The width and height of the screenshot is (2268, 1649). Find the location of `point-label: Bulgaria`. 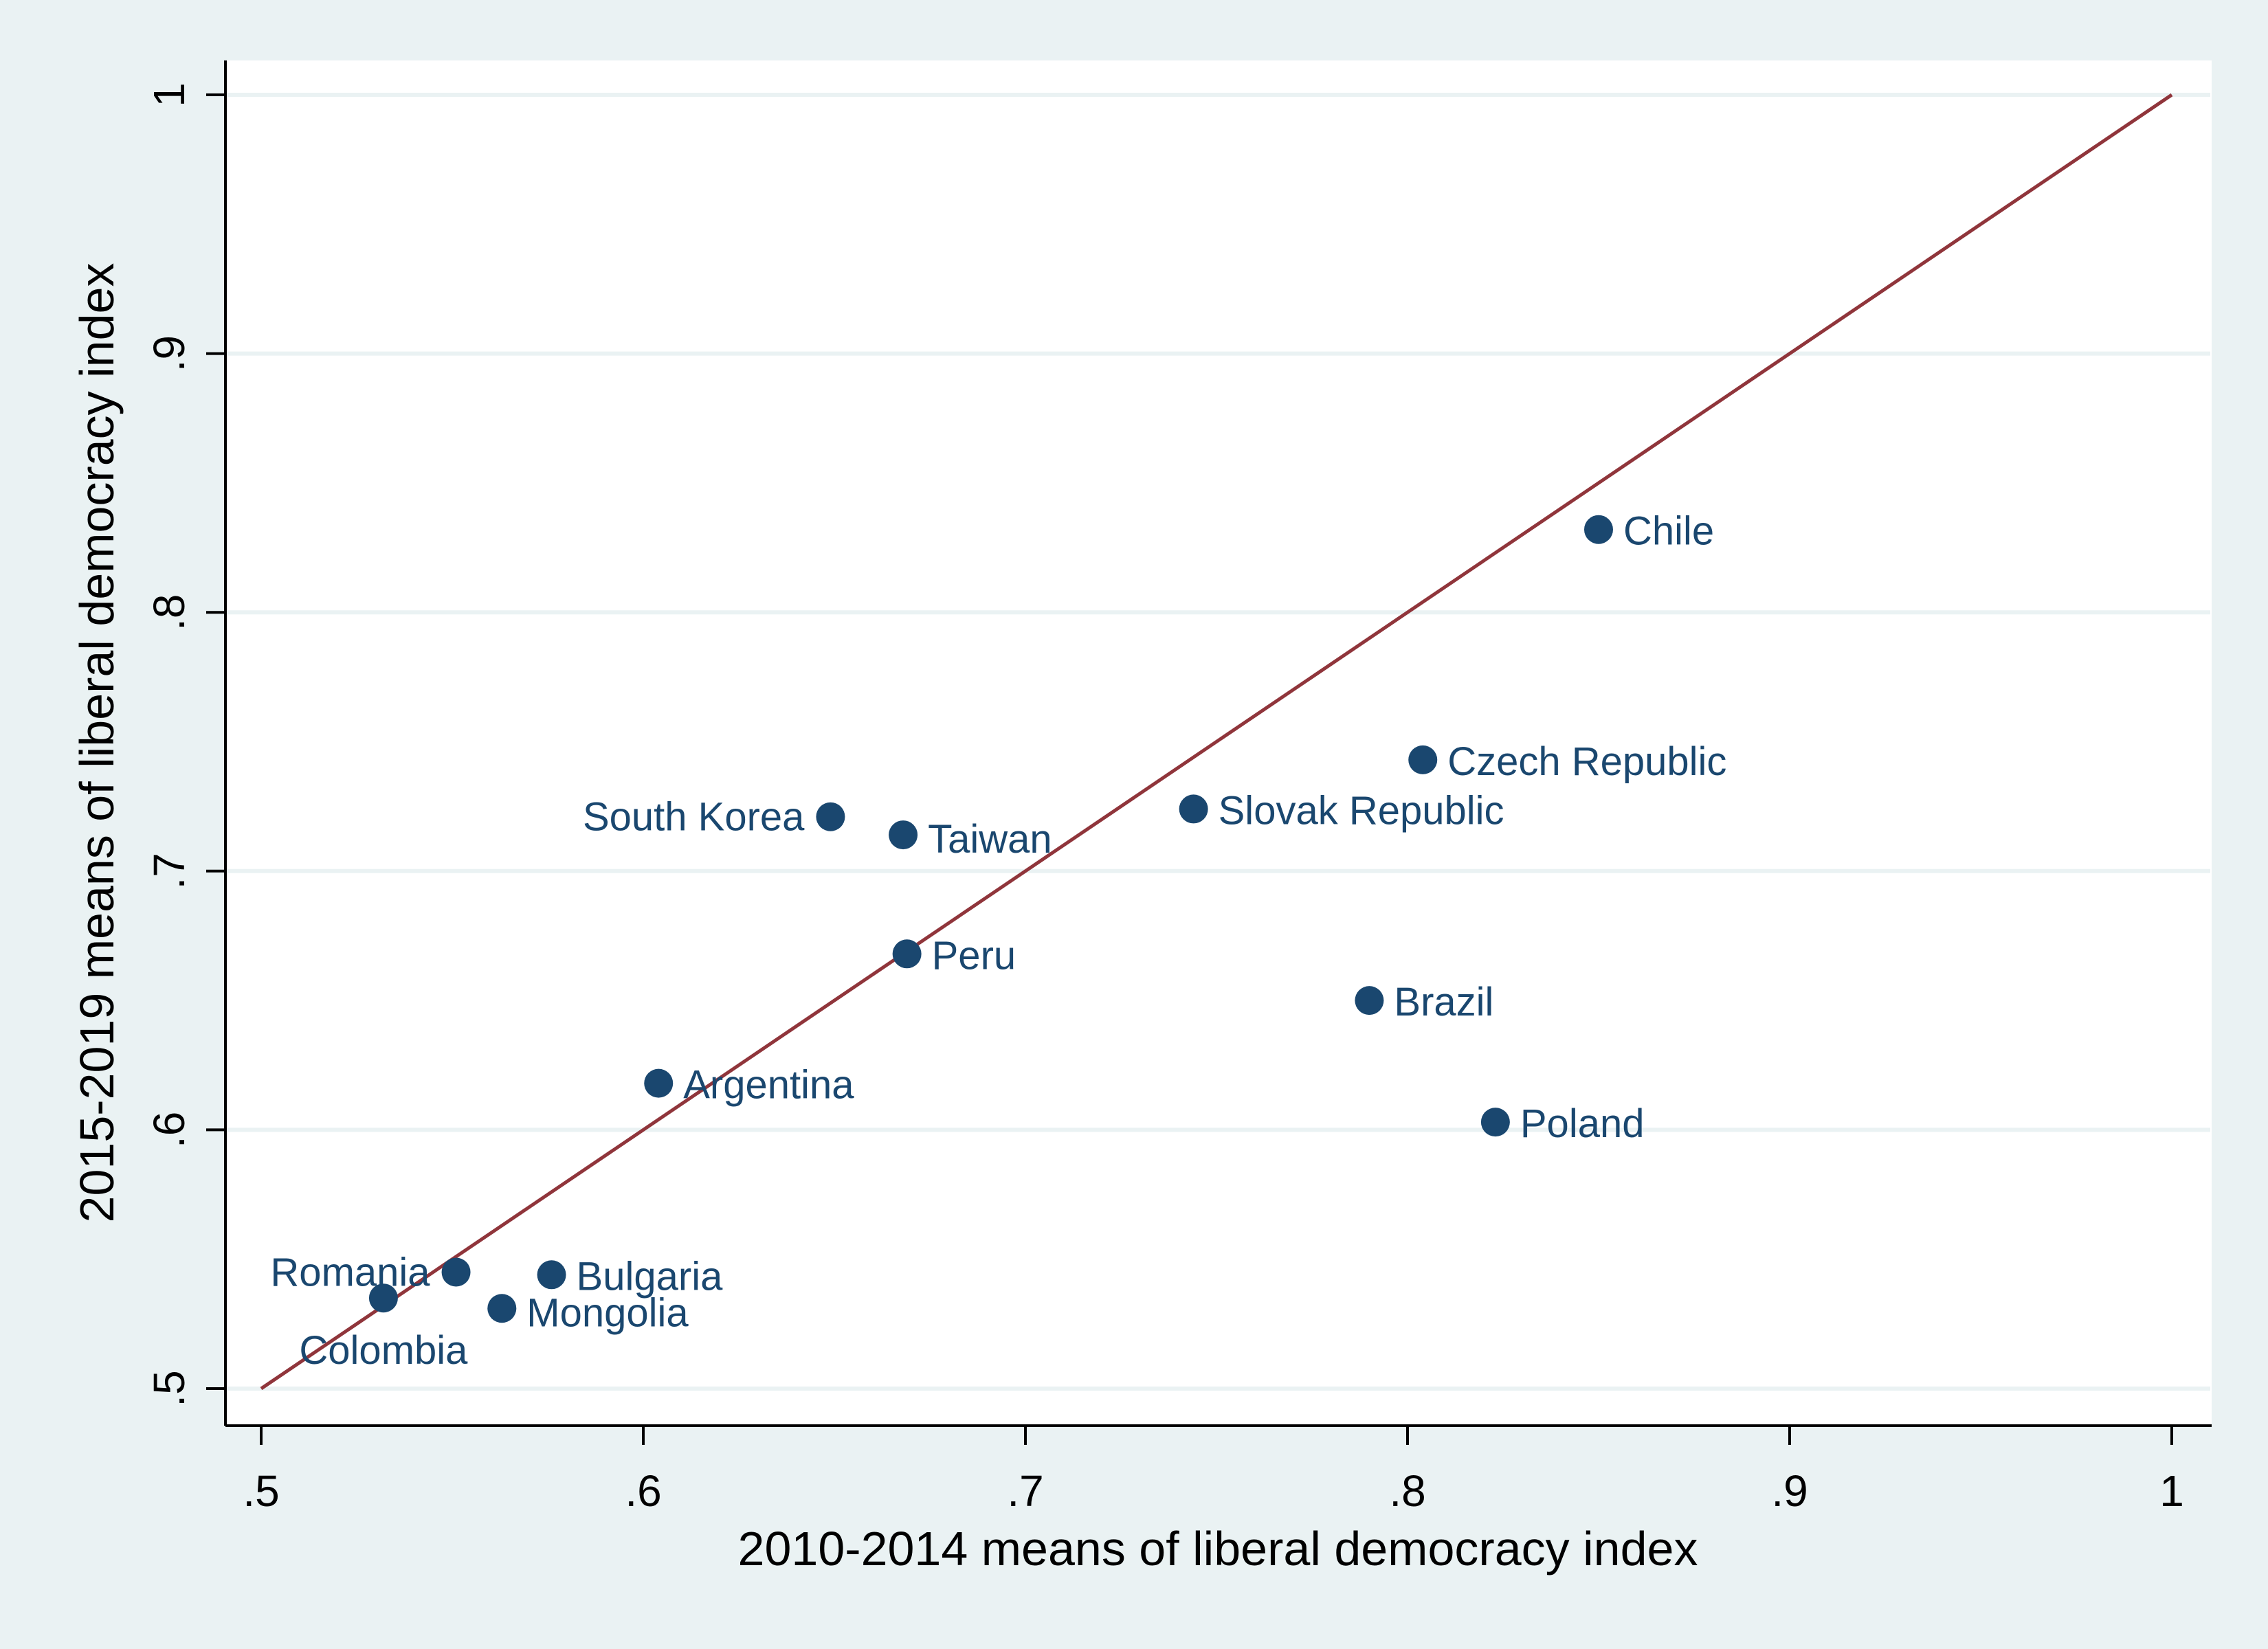

point-label: Bulgaria is located at coordinates (650, 1276).